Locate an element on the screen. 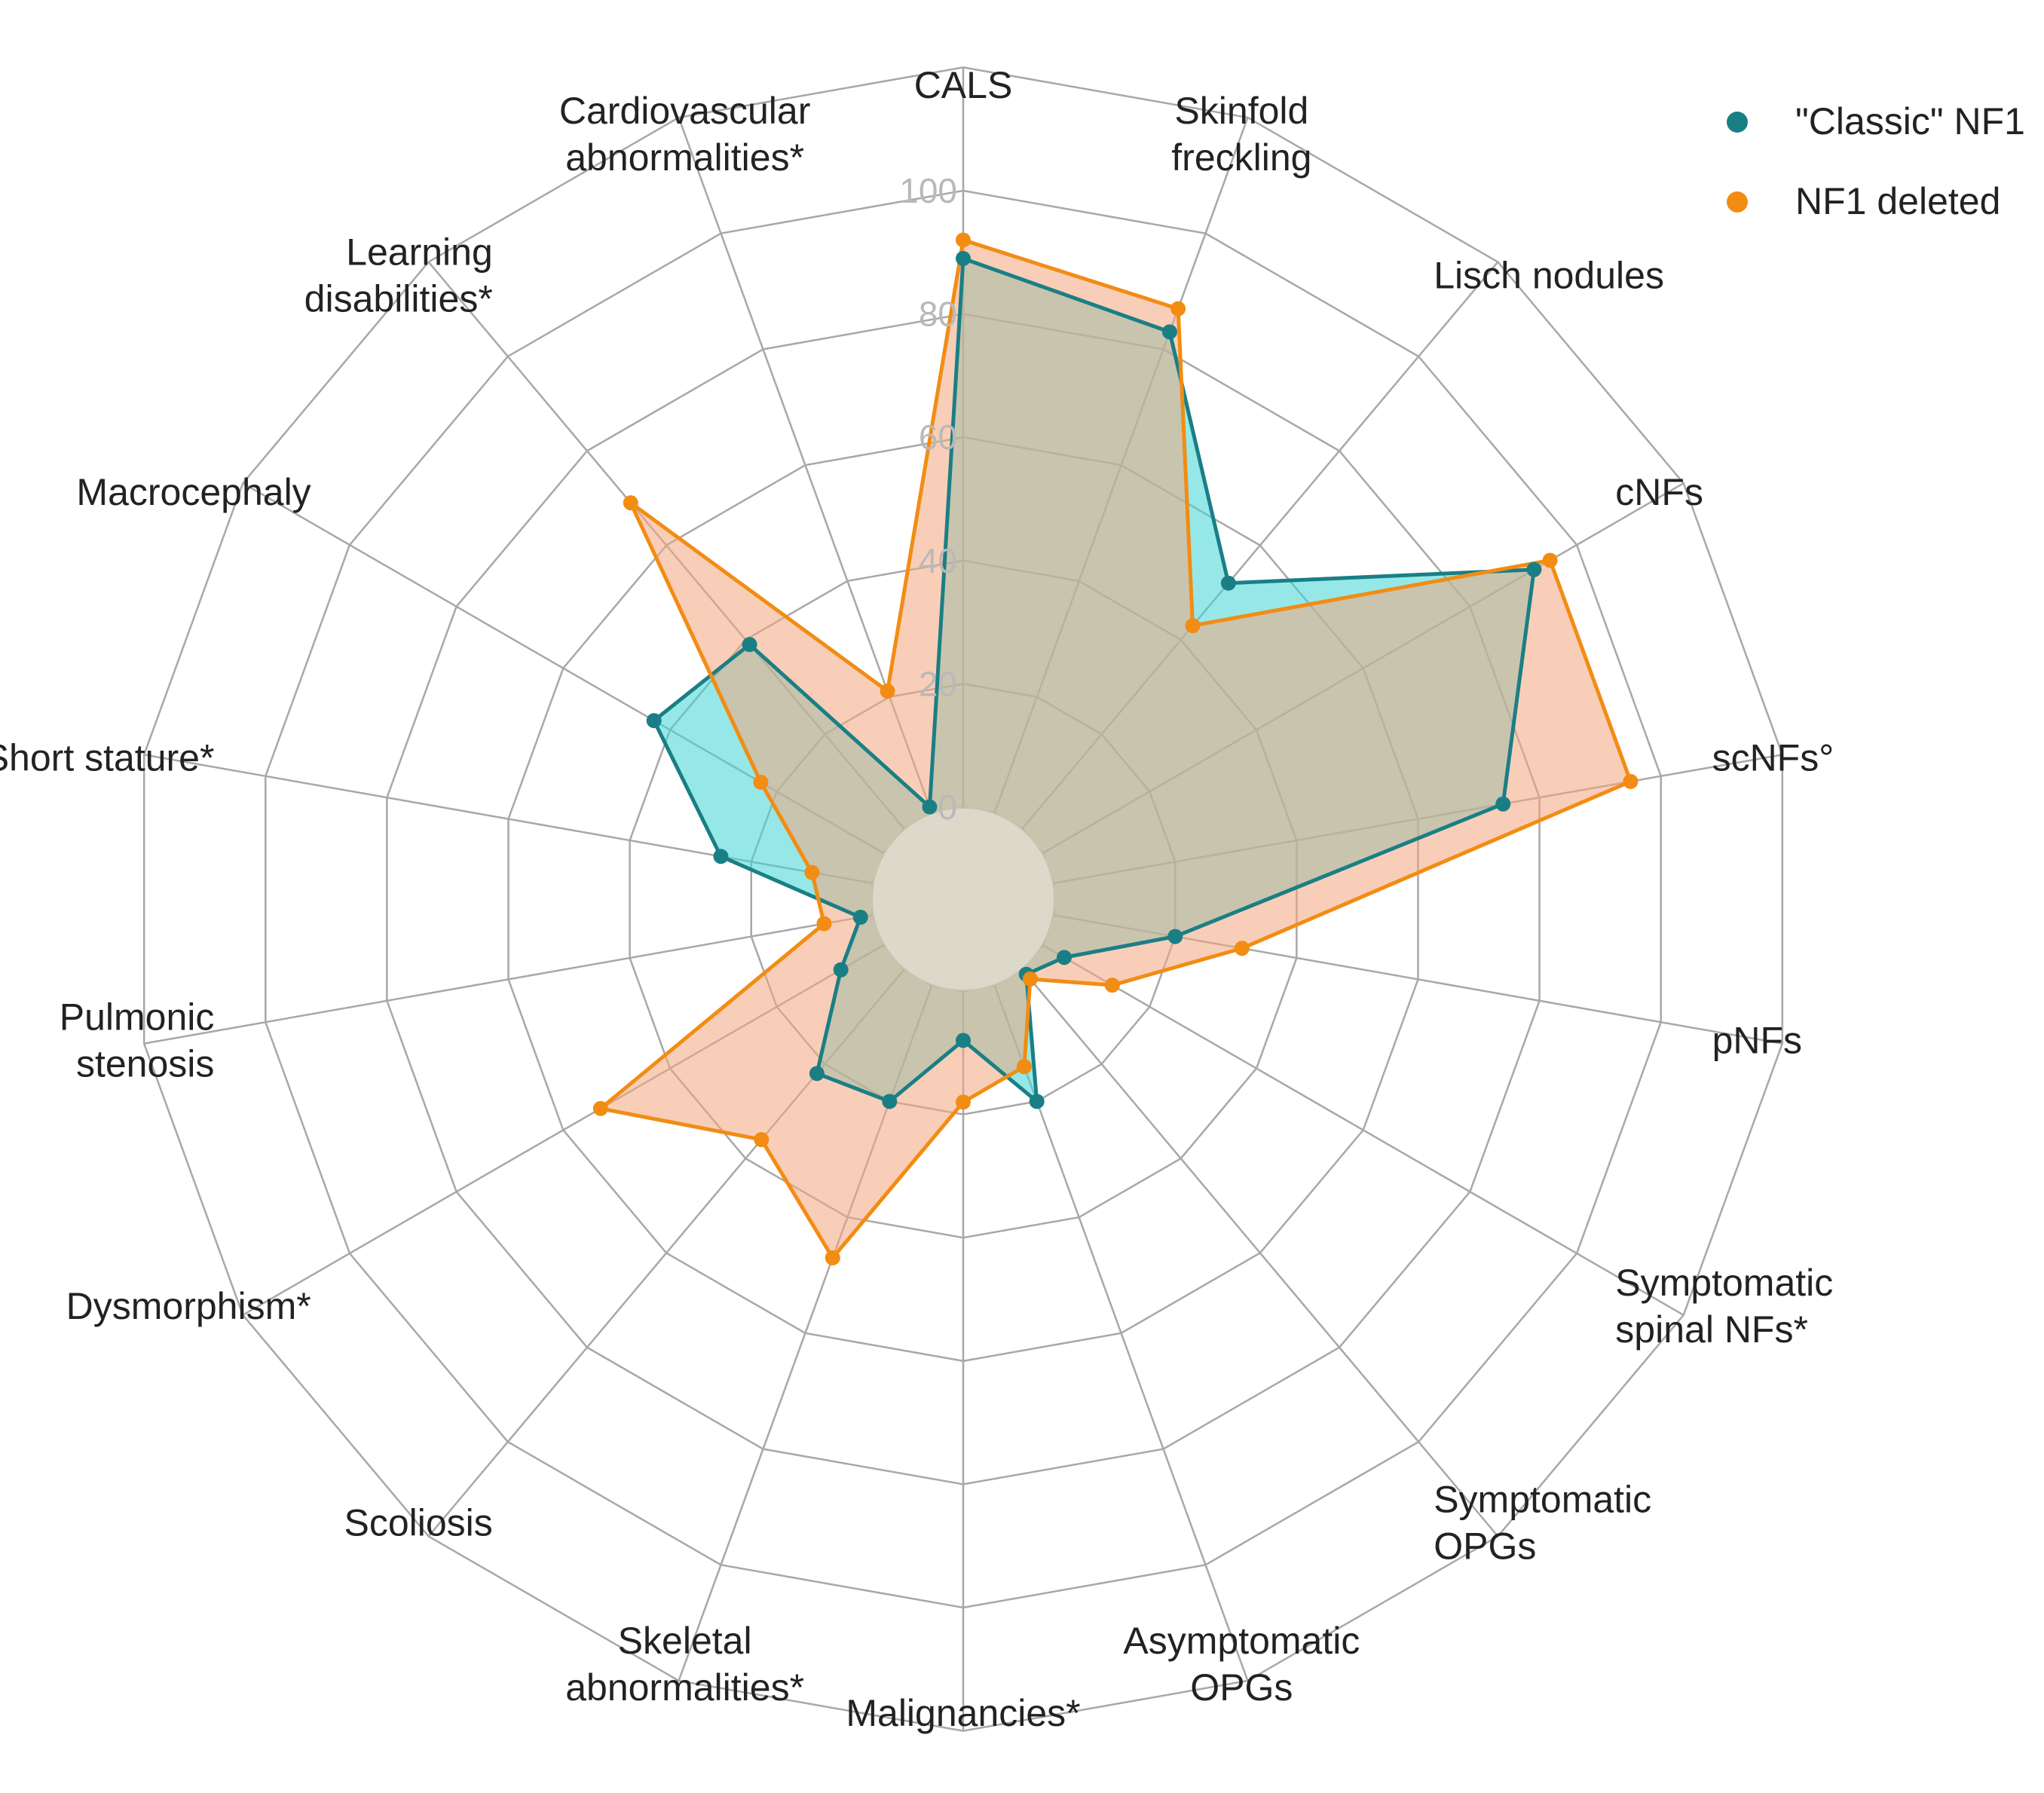  axis-label: Cardiovascular abnormalities* is located at coordinates (684, 134).